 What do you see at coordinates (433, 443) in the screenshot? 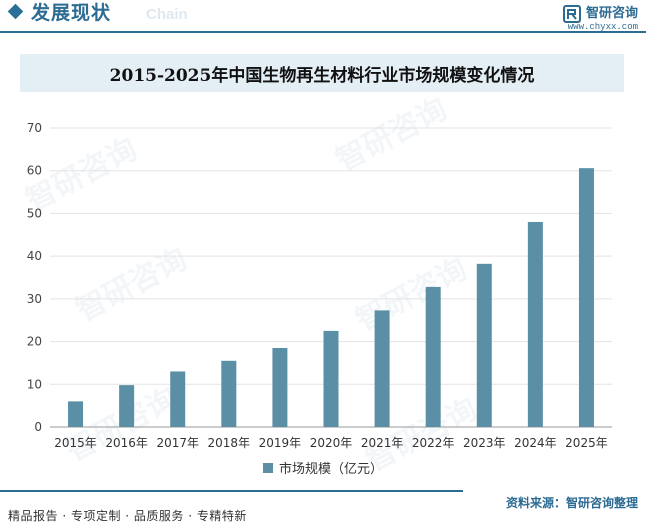
I see `x-tick-label: 2022年` at bounding box center [433, 443].